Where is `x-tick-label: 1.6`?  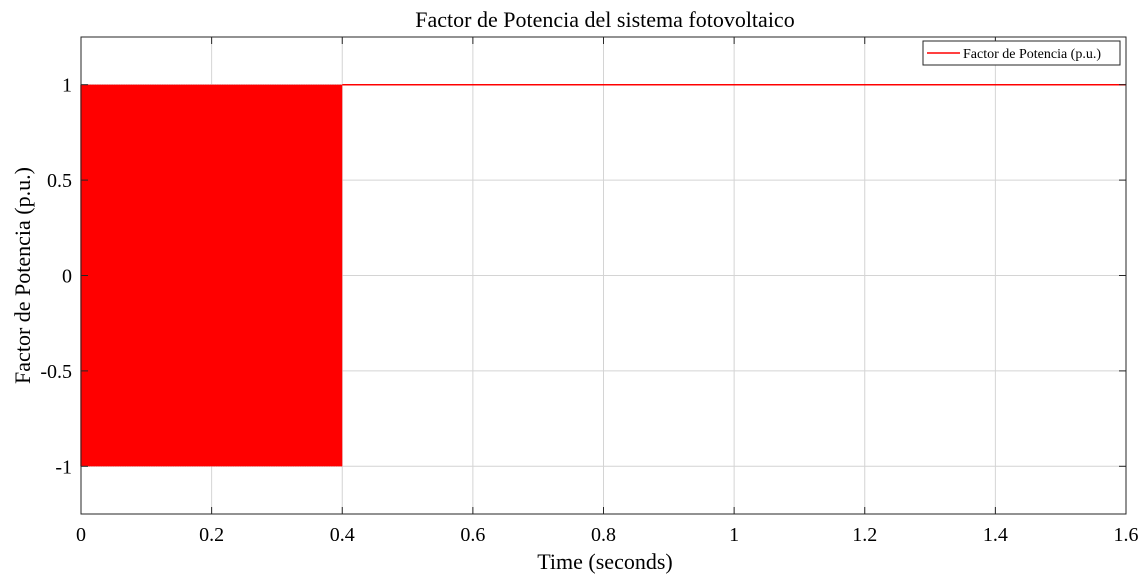 x-tick-label: 1.6 is located at coordinates (1126, 535).